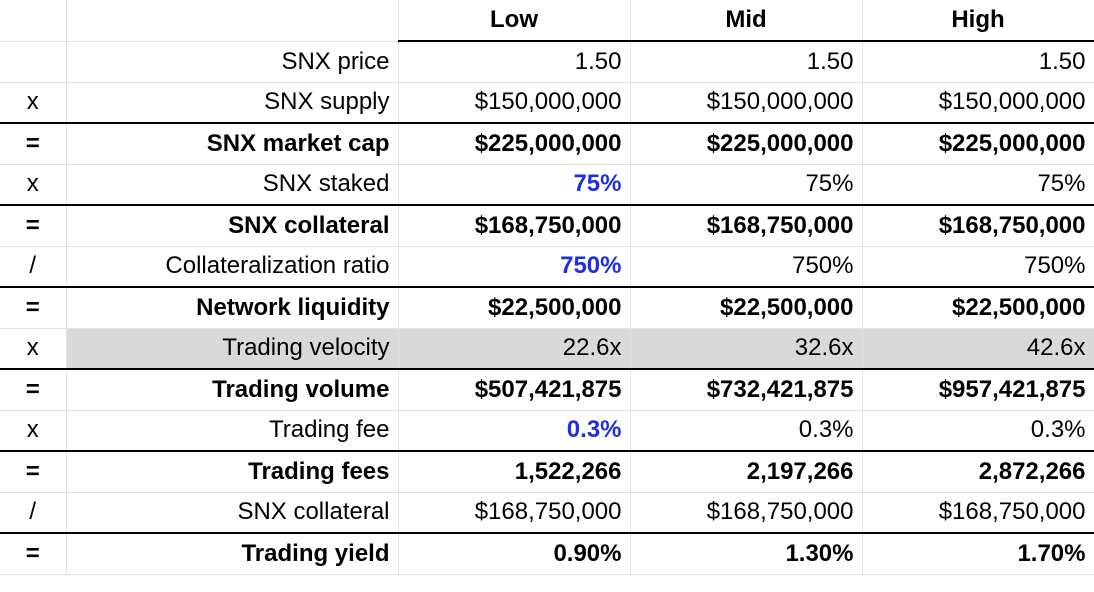 The image size is (1094, 592). I want to click on row-collateralization-ratio: / Collateralization ratio 750% 750% 750%, so click(547, 267).